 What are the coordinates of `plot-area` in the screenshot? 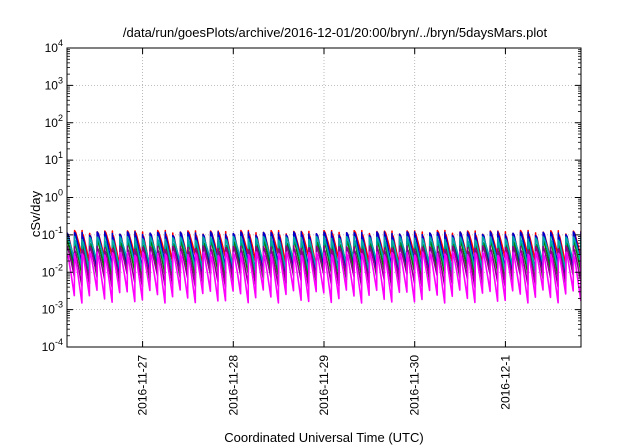 It's located at (324, 266).